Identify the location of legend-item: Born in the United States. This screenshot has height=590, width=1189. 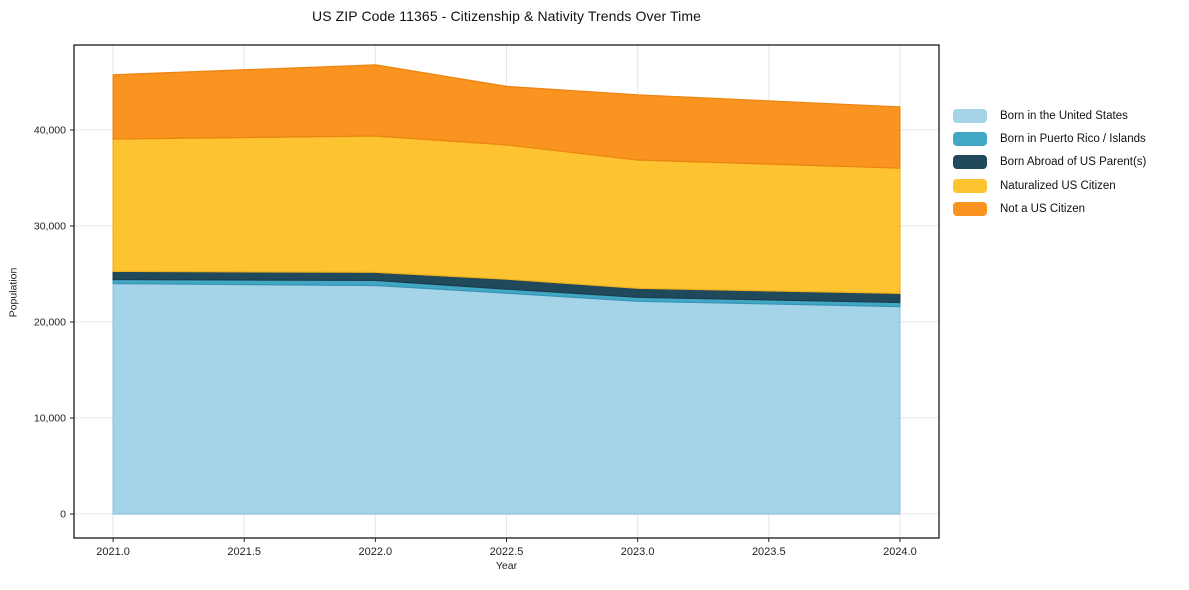
(1049, 115).